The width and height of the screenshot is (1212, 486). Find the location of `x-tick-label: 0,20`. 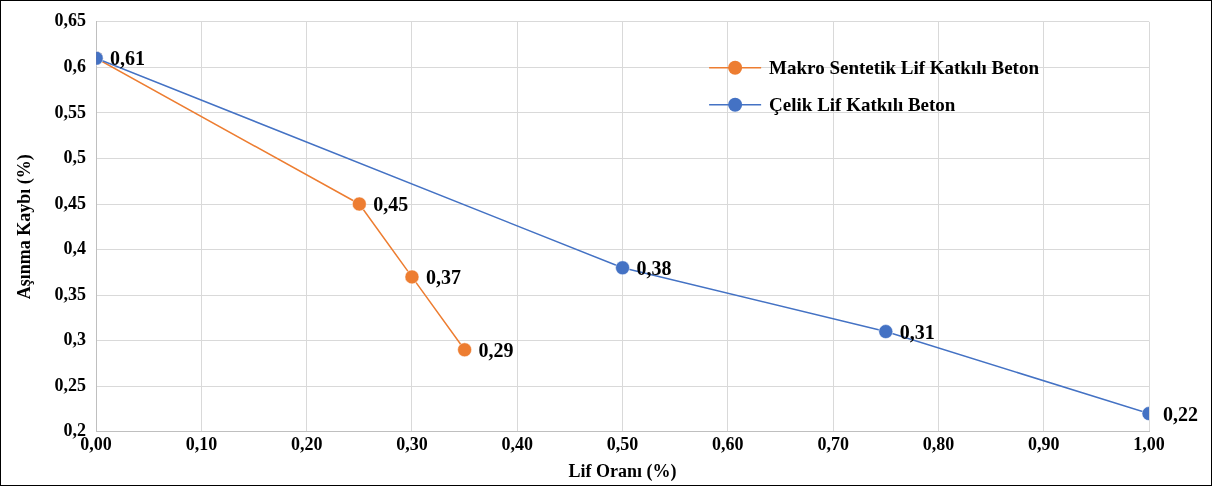

x-tick-label: 0,20 is located at coordinates (306, 444).